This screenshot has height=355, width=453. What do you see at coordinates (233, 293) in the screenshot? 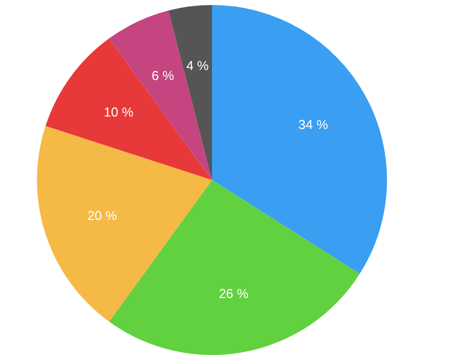
I see `data-label: 26 %` at bounding box center [233, 293].